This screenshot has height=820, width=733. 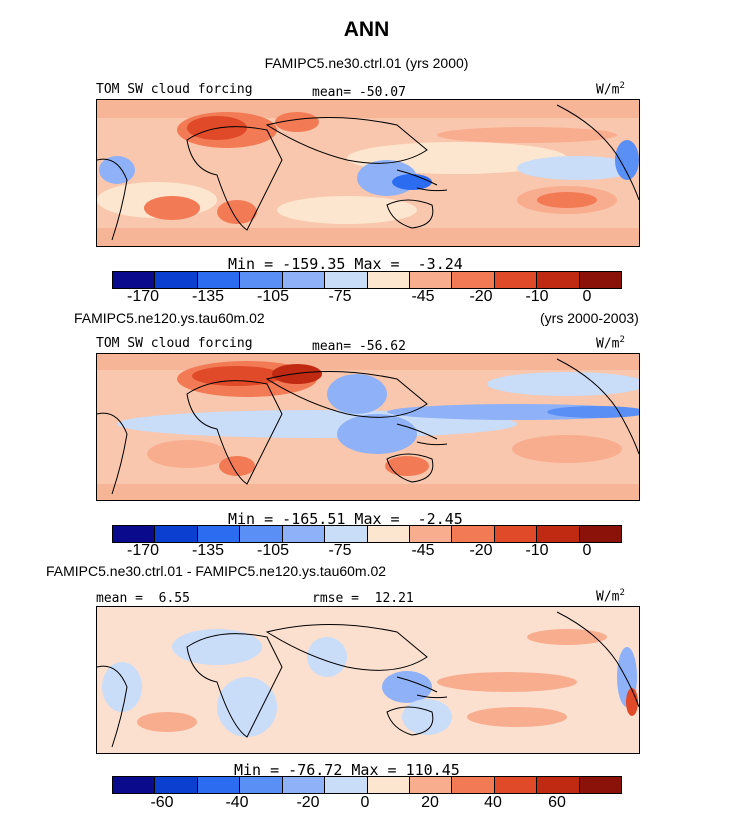 What do you see at coordinates (481, 550) in the screenshot?
I see `panel2-tick: -20` at bounding box center [481, 550].